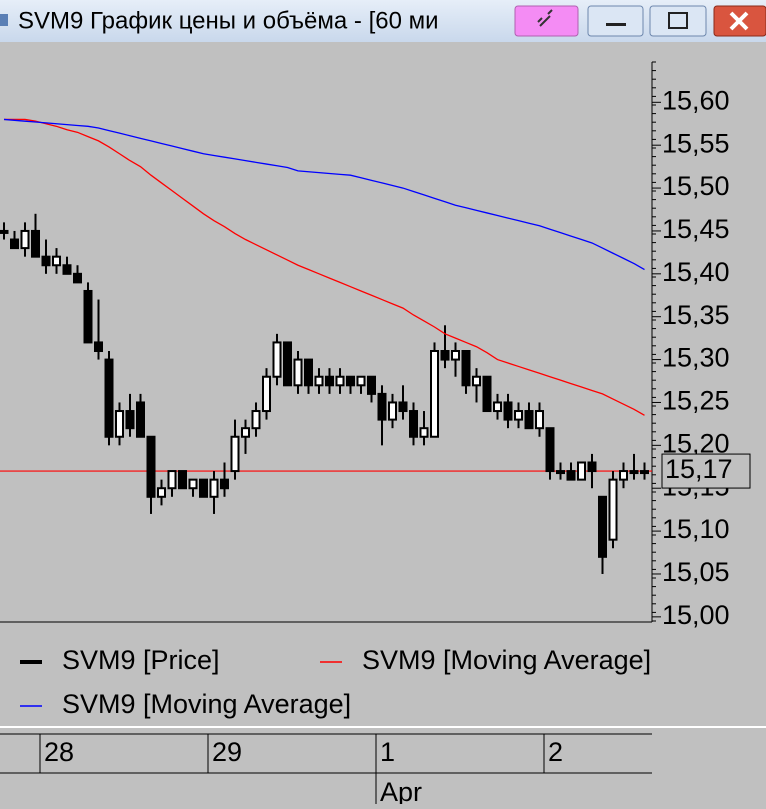  I want to click on y-tick-label: 15,45, so click(696, 229).